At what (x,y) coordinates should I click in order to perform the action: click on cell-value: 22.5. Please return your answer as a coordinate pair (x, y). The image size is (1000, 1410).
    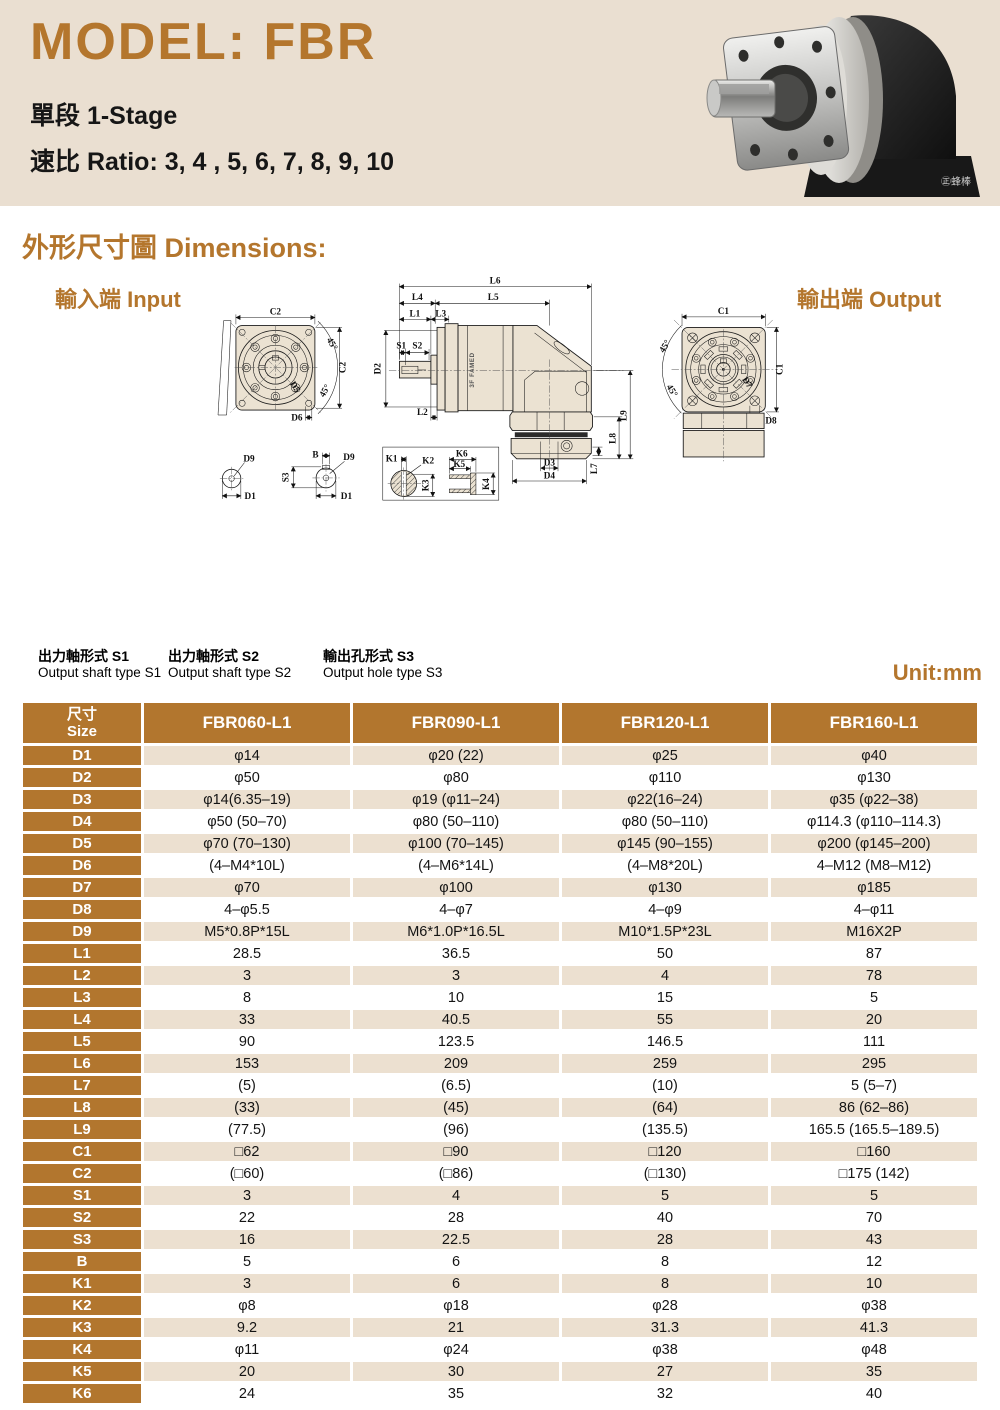
    Looking at the image, I should click on (456, 1239).